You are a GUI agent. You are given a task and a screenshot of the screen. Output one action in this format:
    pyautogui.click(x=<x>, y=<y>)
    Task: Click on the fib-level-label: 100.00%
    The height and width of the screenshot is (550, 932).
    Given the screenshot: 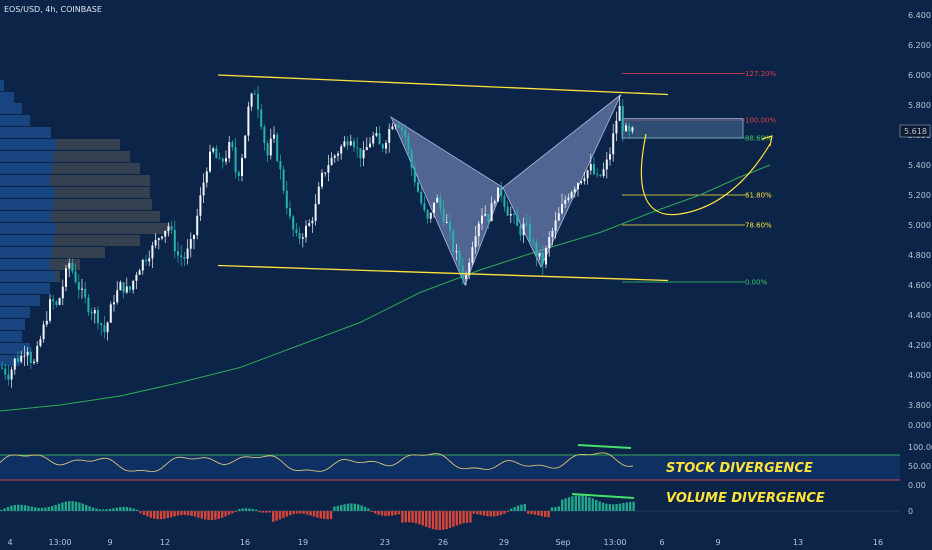 What is the action you would take?
    pyautogui.click(x=760, y=121)
    